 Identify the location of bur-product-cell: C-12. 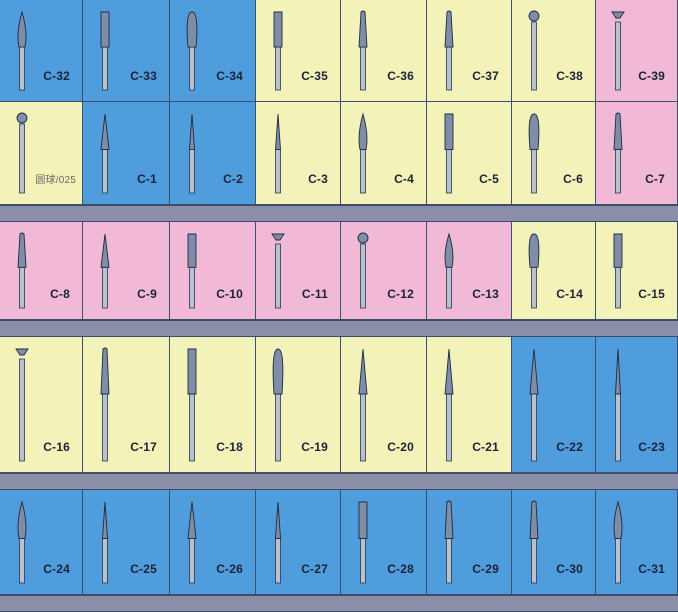
(384, 271).